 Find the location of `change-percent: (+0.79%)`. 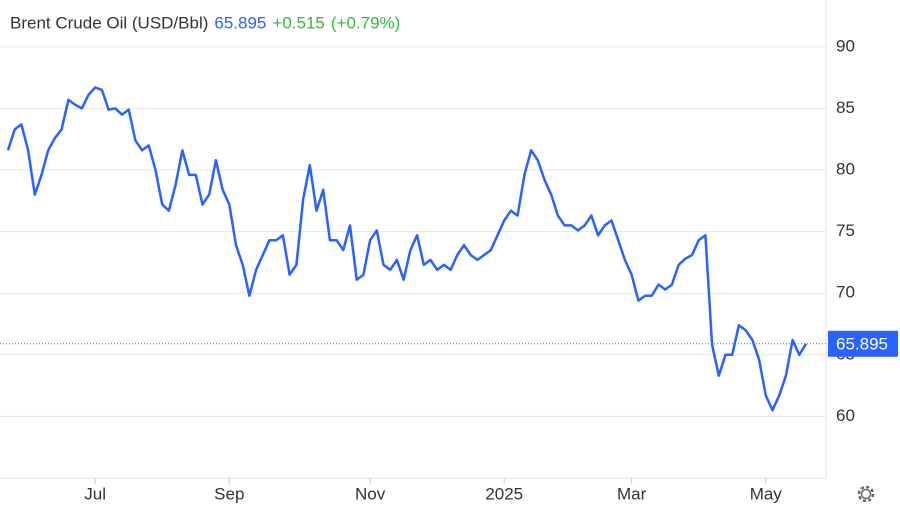

change-percent: (+0.79%) is located at coordinates (365, 22).